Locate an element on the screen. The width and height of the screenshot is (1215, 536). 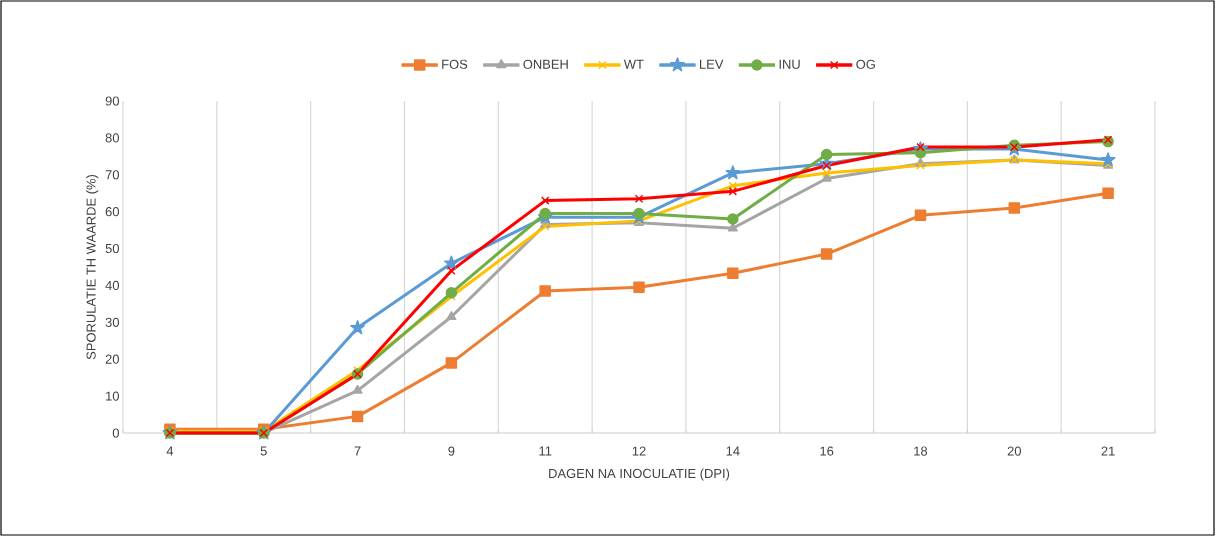
x-tick-label: 21 is located at coordinates (1108, 451).